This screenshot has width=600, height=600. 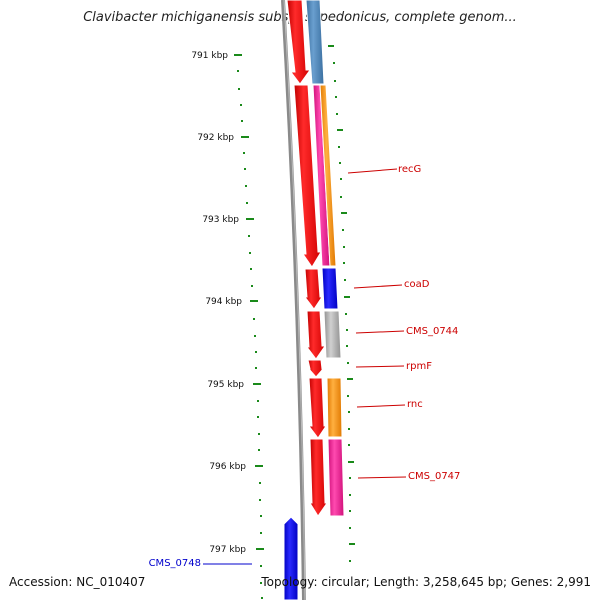 What do you see at coordinates (209, 56) in the screenshot?
I see `tick-label-791: 791 kbp` at bounding box center [209, 56].